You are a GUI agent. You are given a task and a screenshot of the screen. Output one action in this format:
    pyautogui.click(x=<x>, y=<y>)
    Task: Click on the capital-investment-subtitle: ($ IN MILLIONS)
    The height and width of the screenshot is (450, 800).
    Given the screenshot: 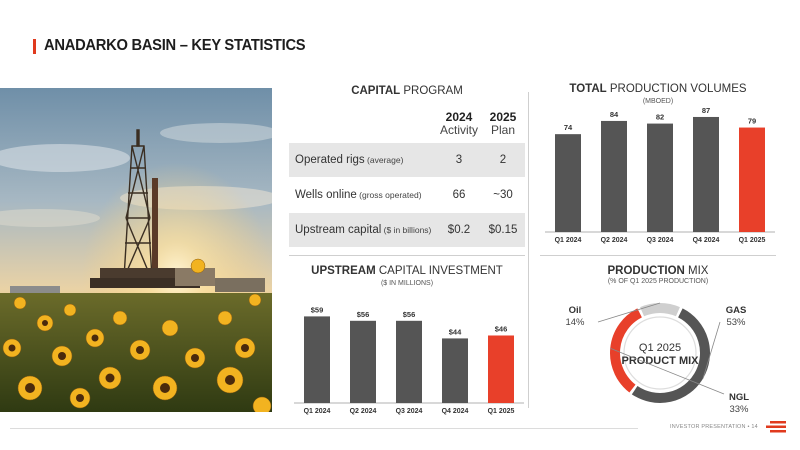 What is the action you would take?
    pyautogui.click(x=407, y=283)
    